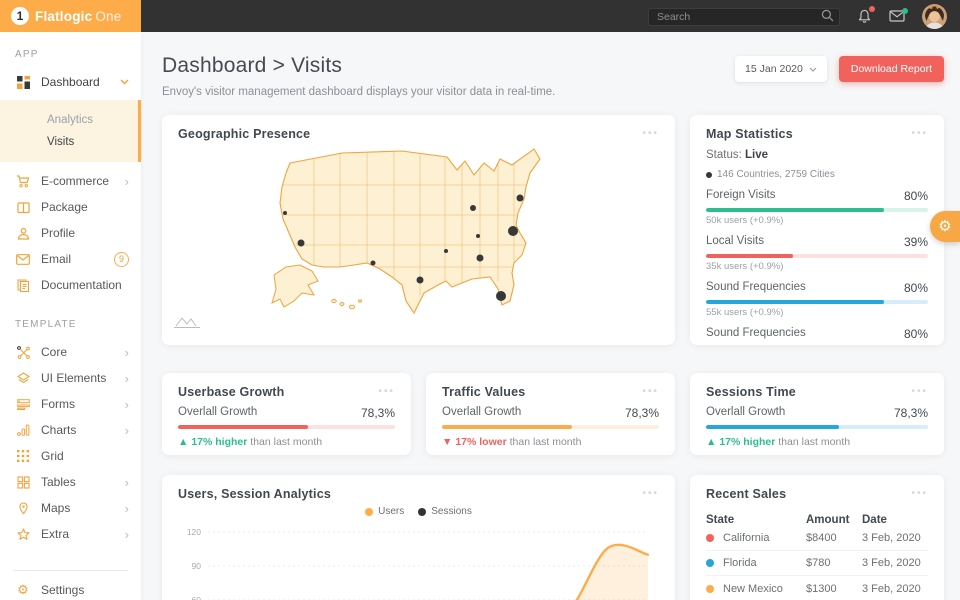 The image size is (960, 600). What do you see at coordinates (817, 538) in the screenshot?
I see `table-row: California $8400 3 Feb, 2020` at bounding box center [817, 538].